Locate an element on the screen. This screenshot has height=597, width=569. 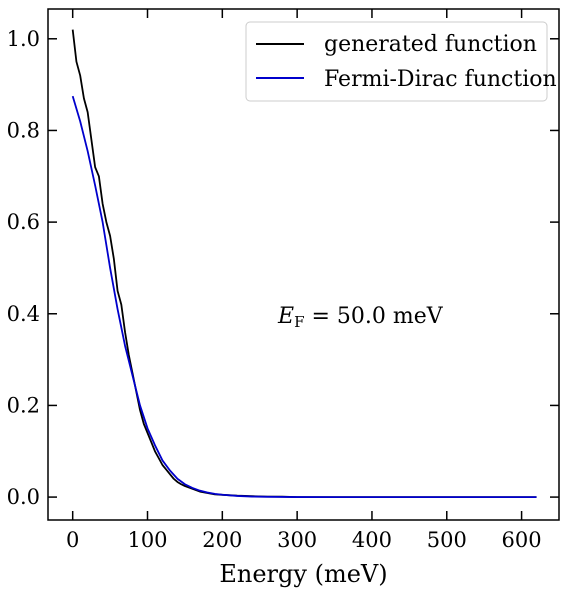
legend-label-fermi-dirac: Fermi-Dirac function is located at coordinates (440, 79).